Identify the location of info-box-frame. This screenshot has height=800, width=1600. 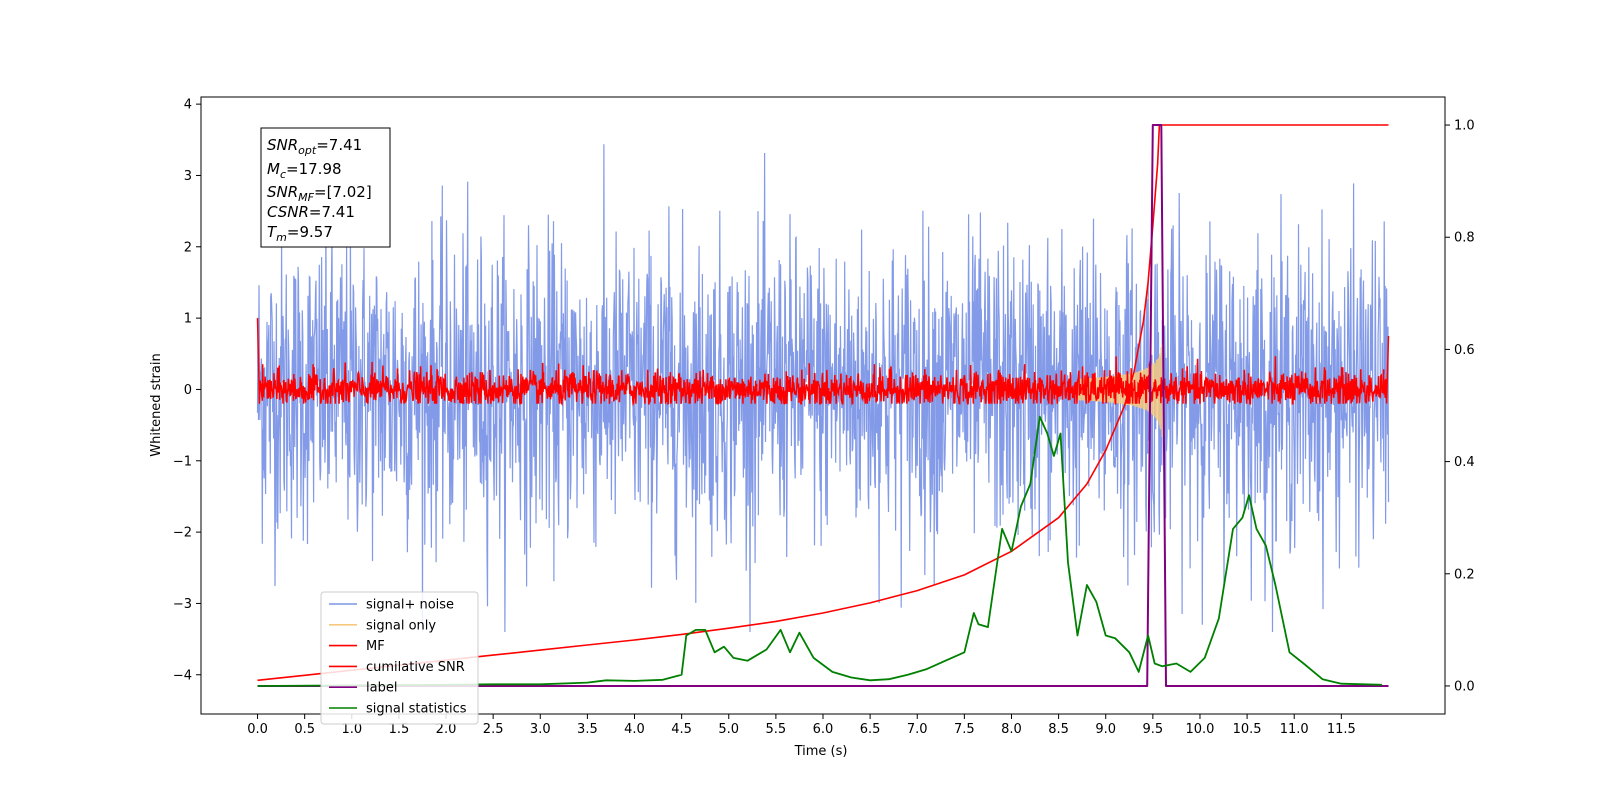
(325, 187).